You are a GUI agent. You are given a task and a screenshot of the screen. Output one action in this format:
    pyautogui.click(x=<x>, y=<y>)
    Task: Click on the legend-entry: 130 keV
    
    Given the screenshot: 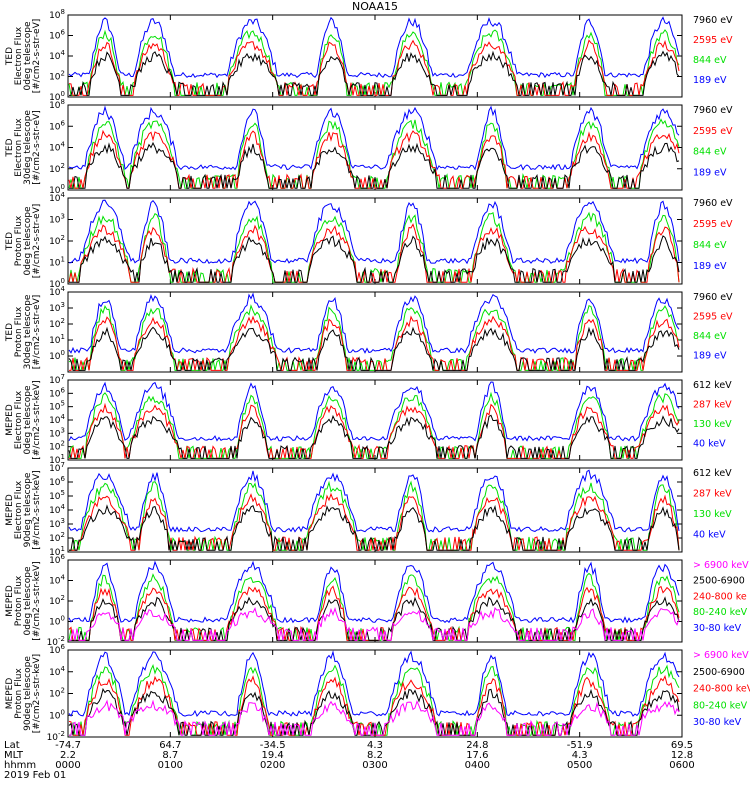 What is the action you would take?
    pyautogui.click(x=712, y=514)
    